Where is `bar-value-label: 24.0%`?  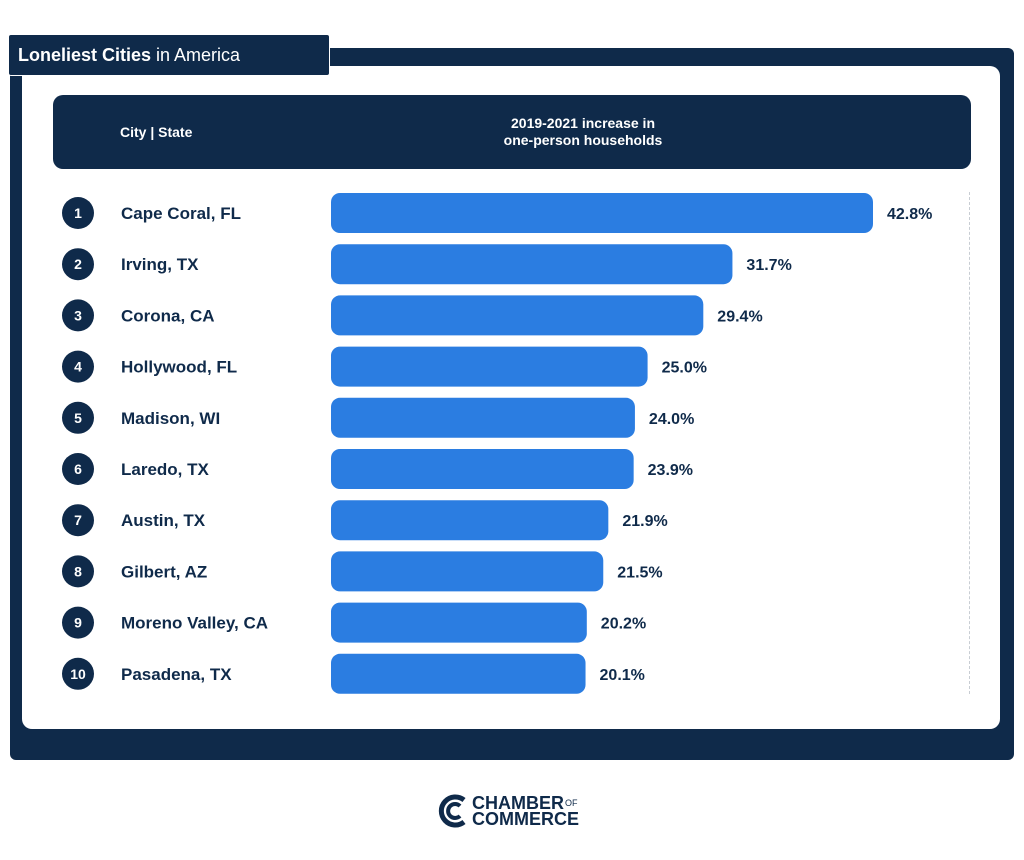
bar-value-label: 24.0% is located at coordinates (671, 419).